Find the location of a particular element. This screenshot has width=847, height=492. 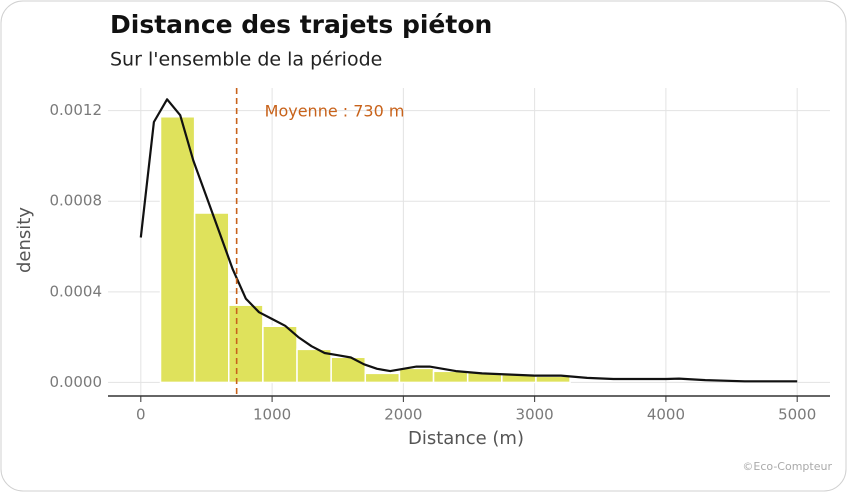

mean-label: Moyenne : 730 m is located at coordinates (335, 111).